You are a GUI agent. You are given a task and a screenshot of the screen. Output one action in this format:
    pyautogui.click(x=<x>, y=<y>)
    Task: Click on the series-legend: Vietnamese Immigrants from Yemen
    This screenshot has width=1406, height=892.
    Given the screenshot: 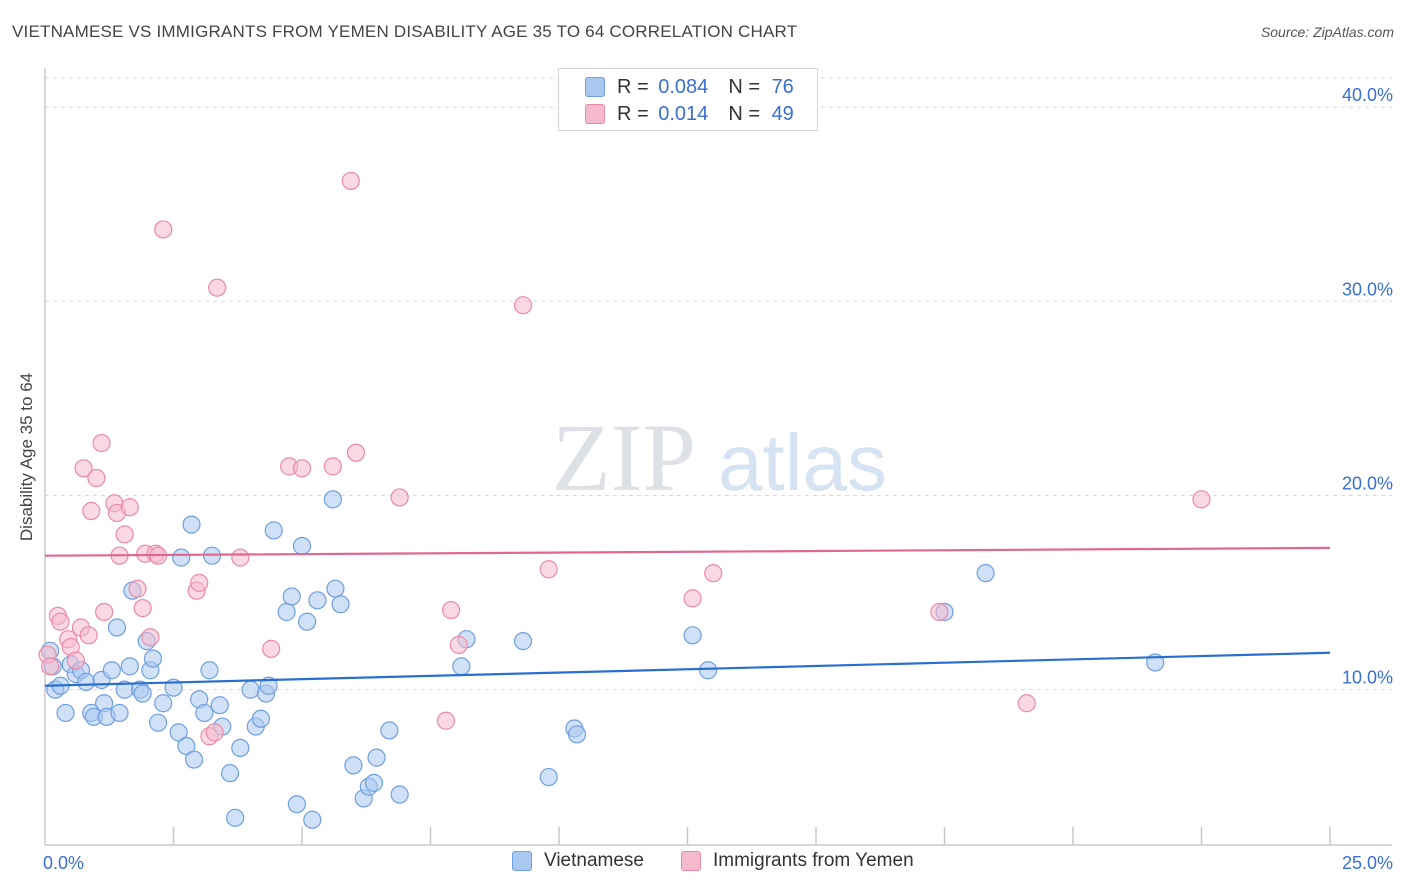 What is the action you would take?
    pyautogui.click(x=703, y=864)
    